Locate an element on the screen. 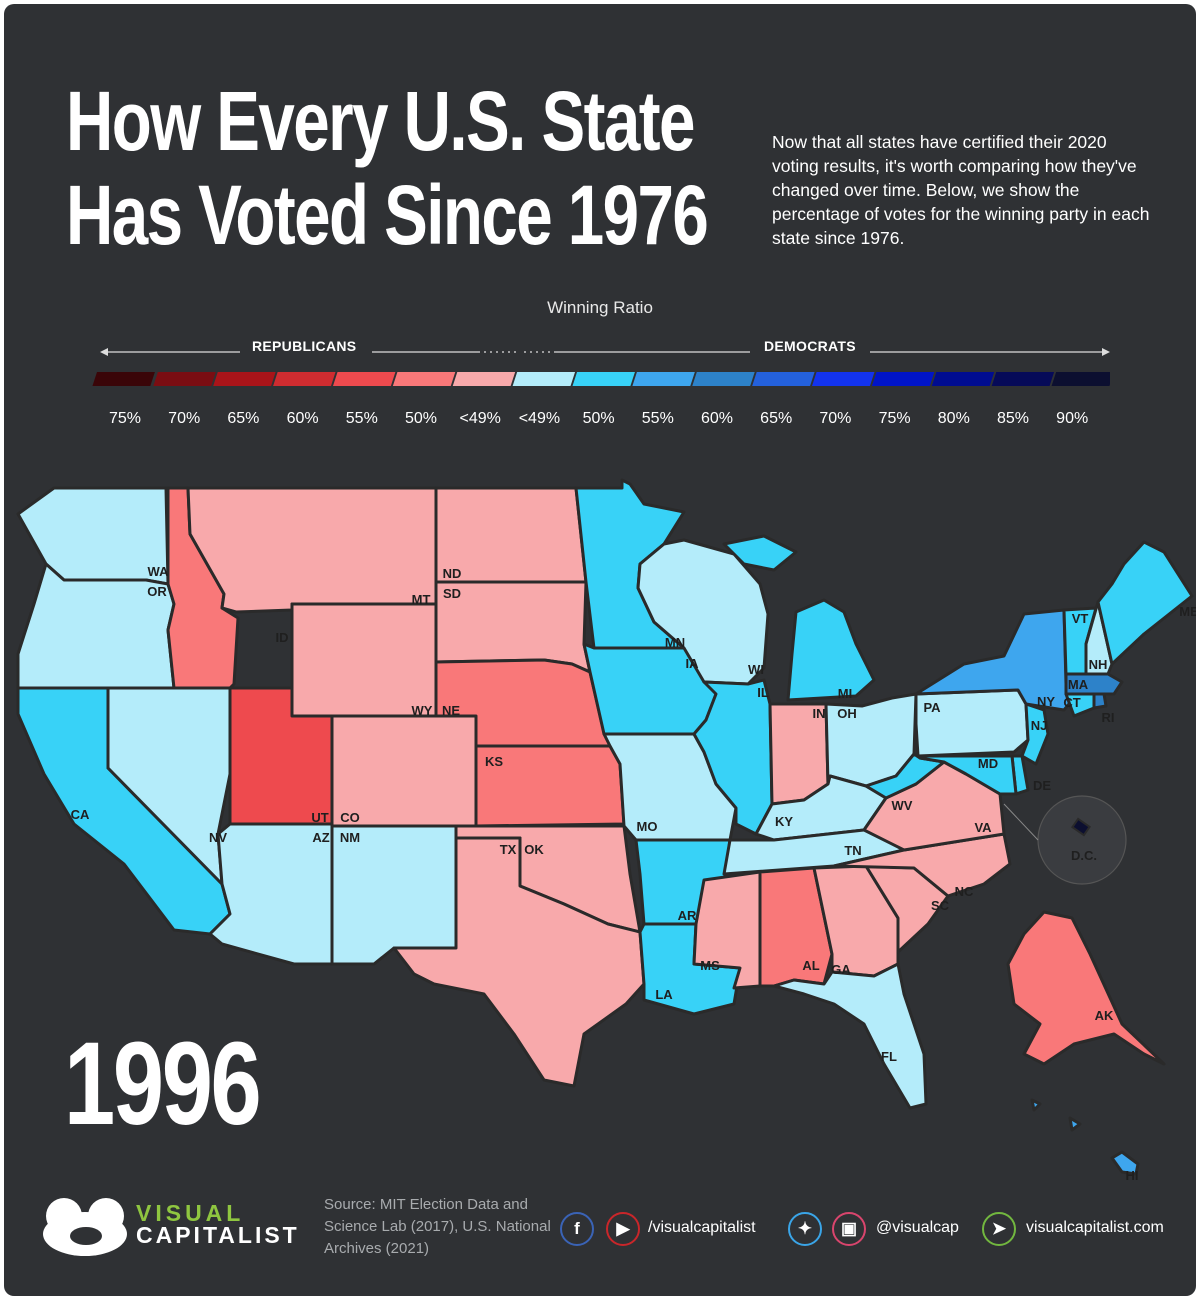 The image size is (1200, 1300). facebook-icon: f is located at coordinates (577, 1229).